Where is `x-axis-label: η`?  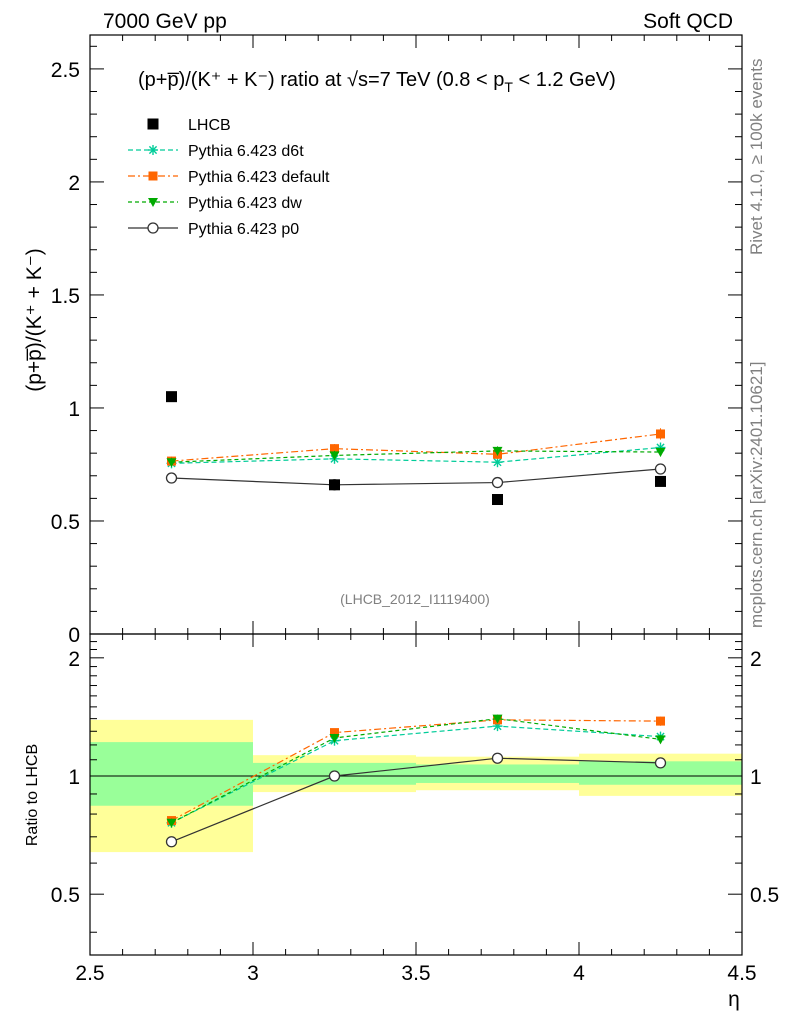
x-axis-label: η is located at coordinates (734, 999).